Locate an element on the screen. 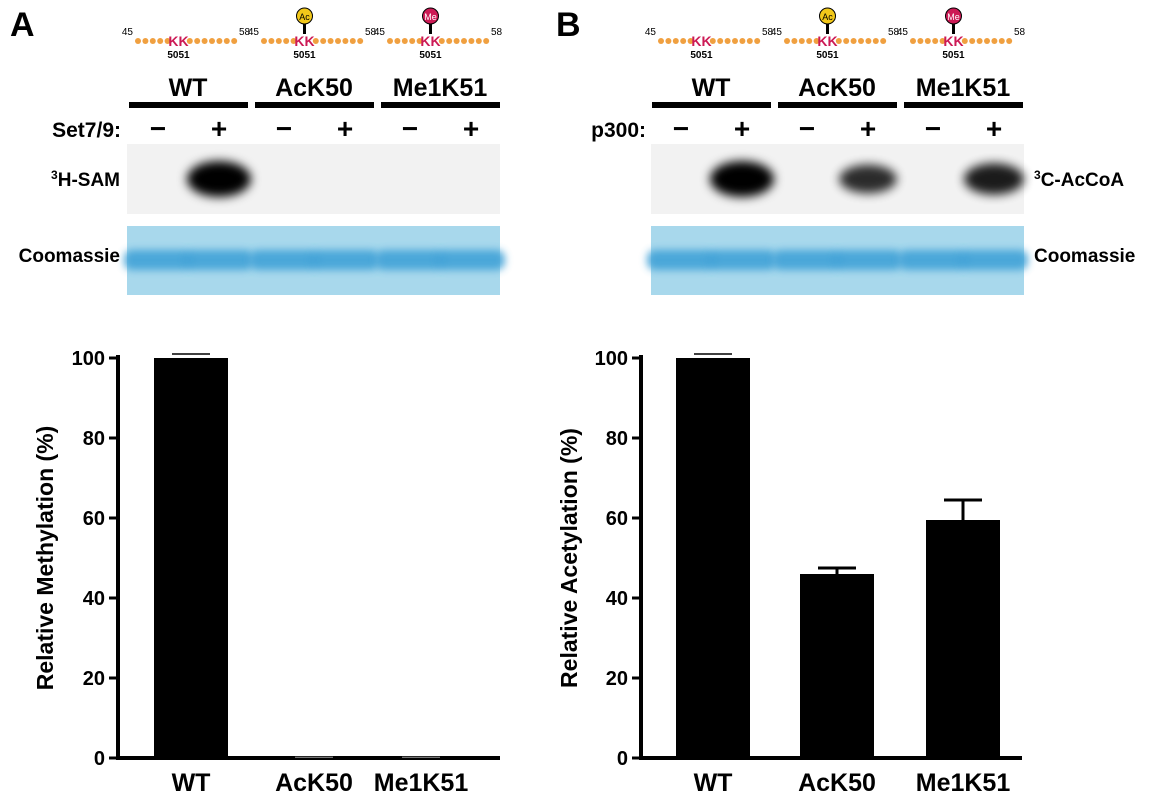 This screenshot has height=800, width=1154. enzyme-label: Set7/9: is located at coordinates (86, 130).